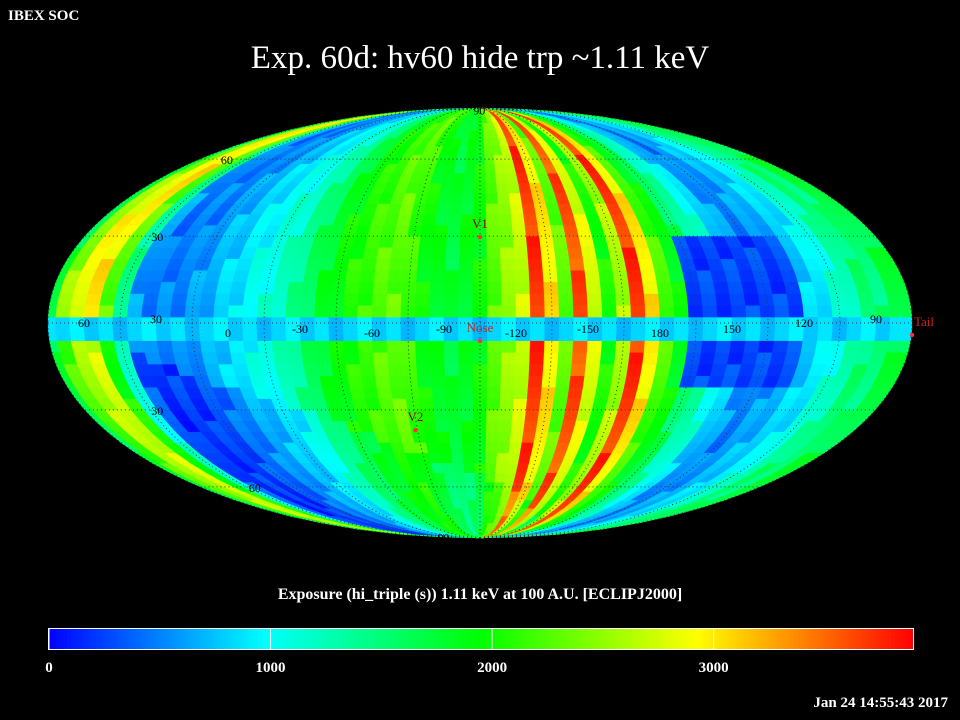 This screenshot has height=720, width=960. I want to click on chart-title: Exp. 60d: hv60 hide trp ~1.11 keV, so click(480, 58).